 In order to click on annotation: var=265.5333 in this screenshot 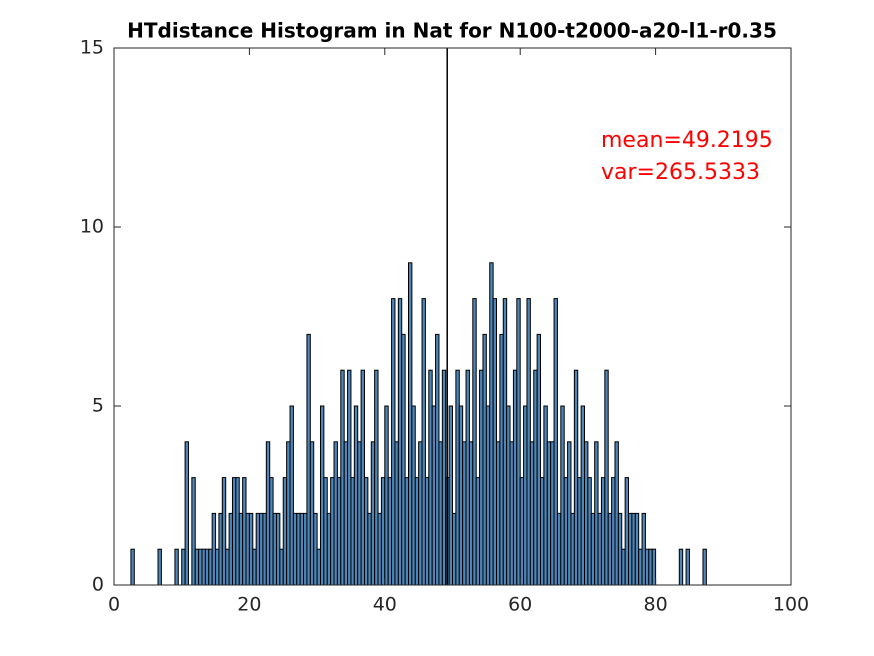, I will do `click(680, 172)`.